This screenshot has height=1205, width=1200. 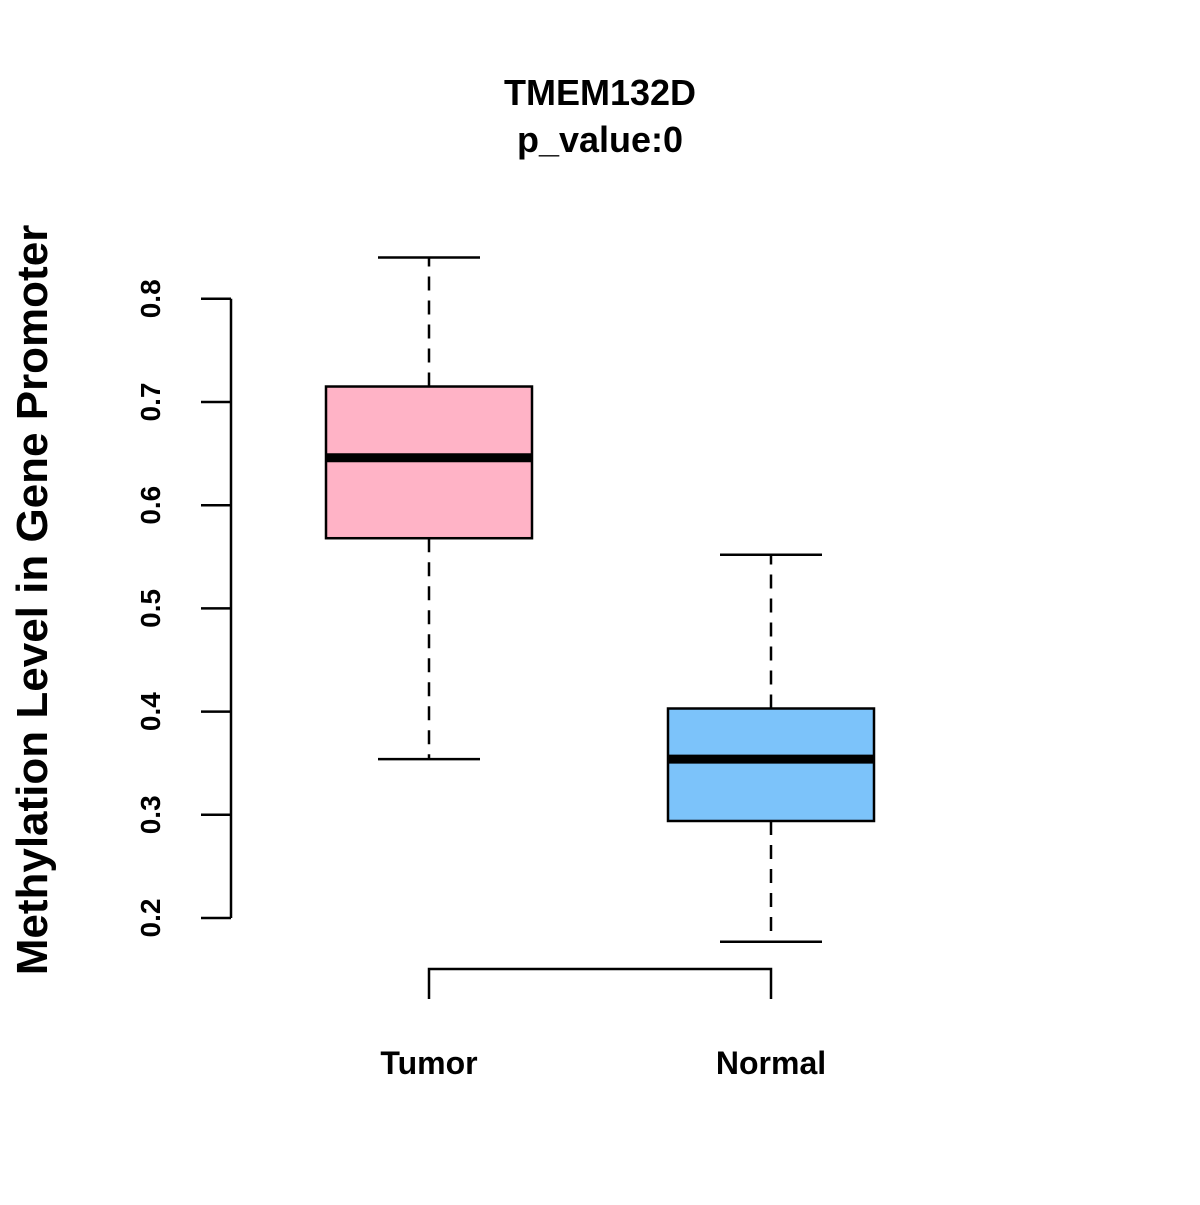 What do you see at coordinates (150, 918) in the screenshot?
I see `y-tick-label: 0.2` at bounding box center [150, 918].